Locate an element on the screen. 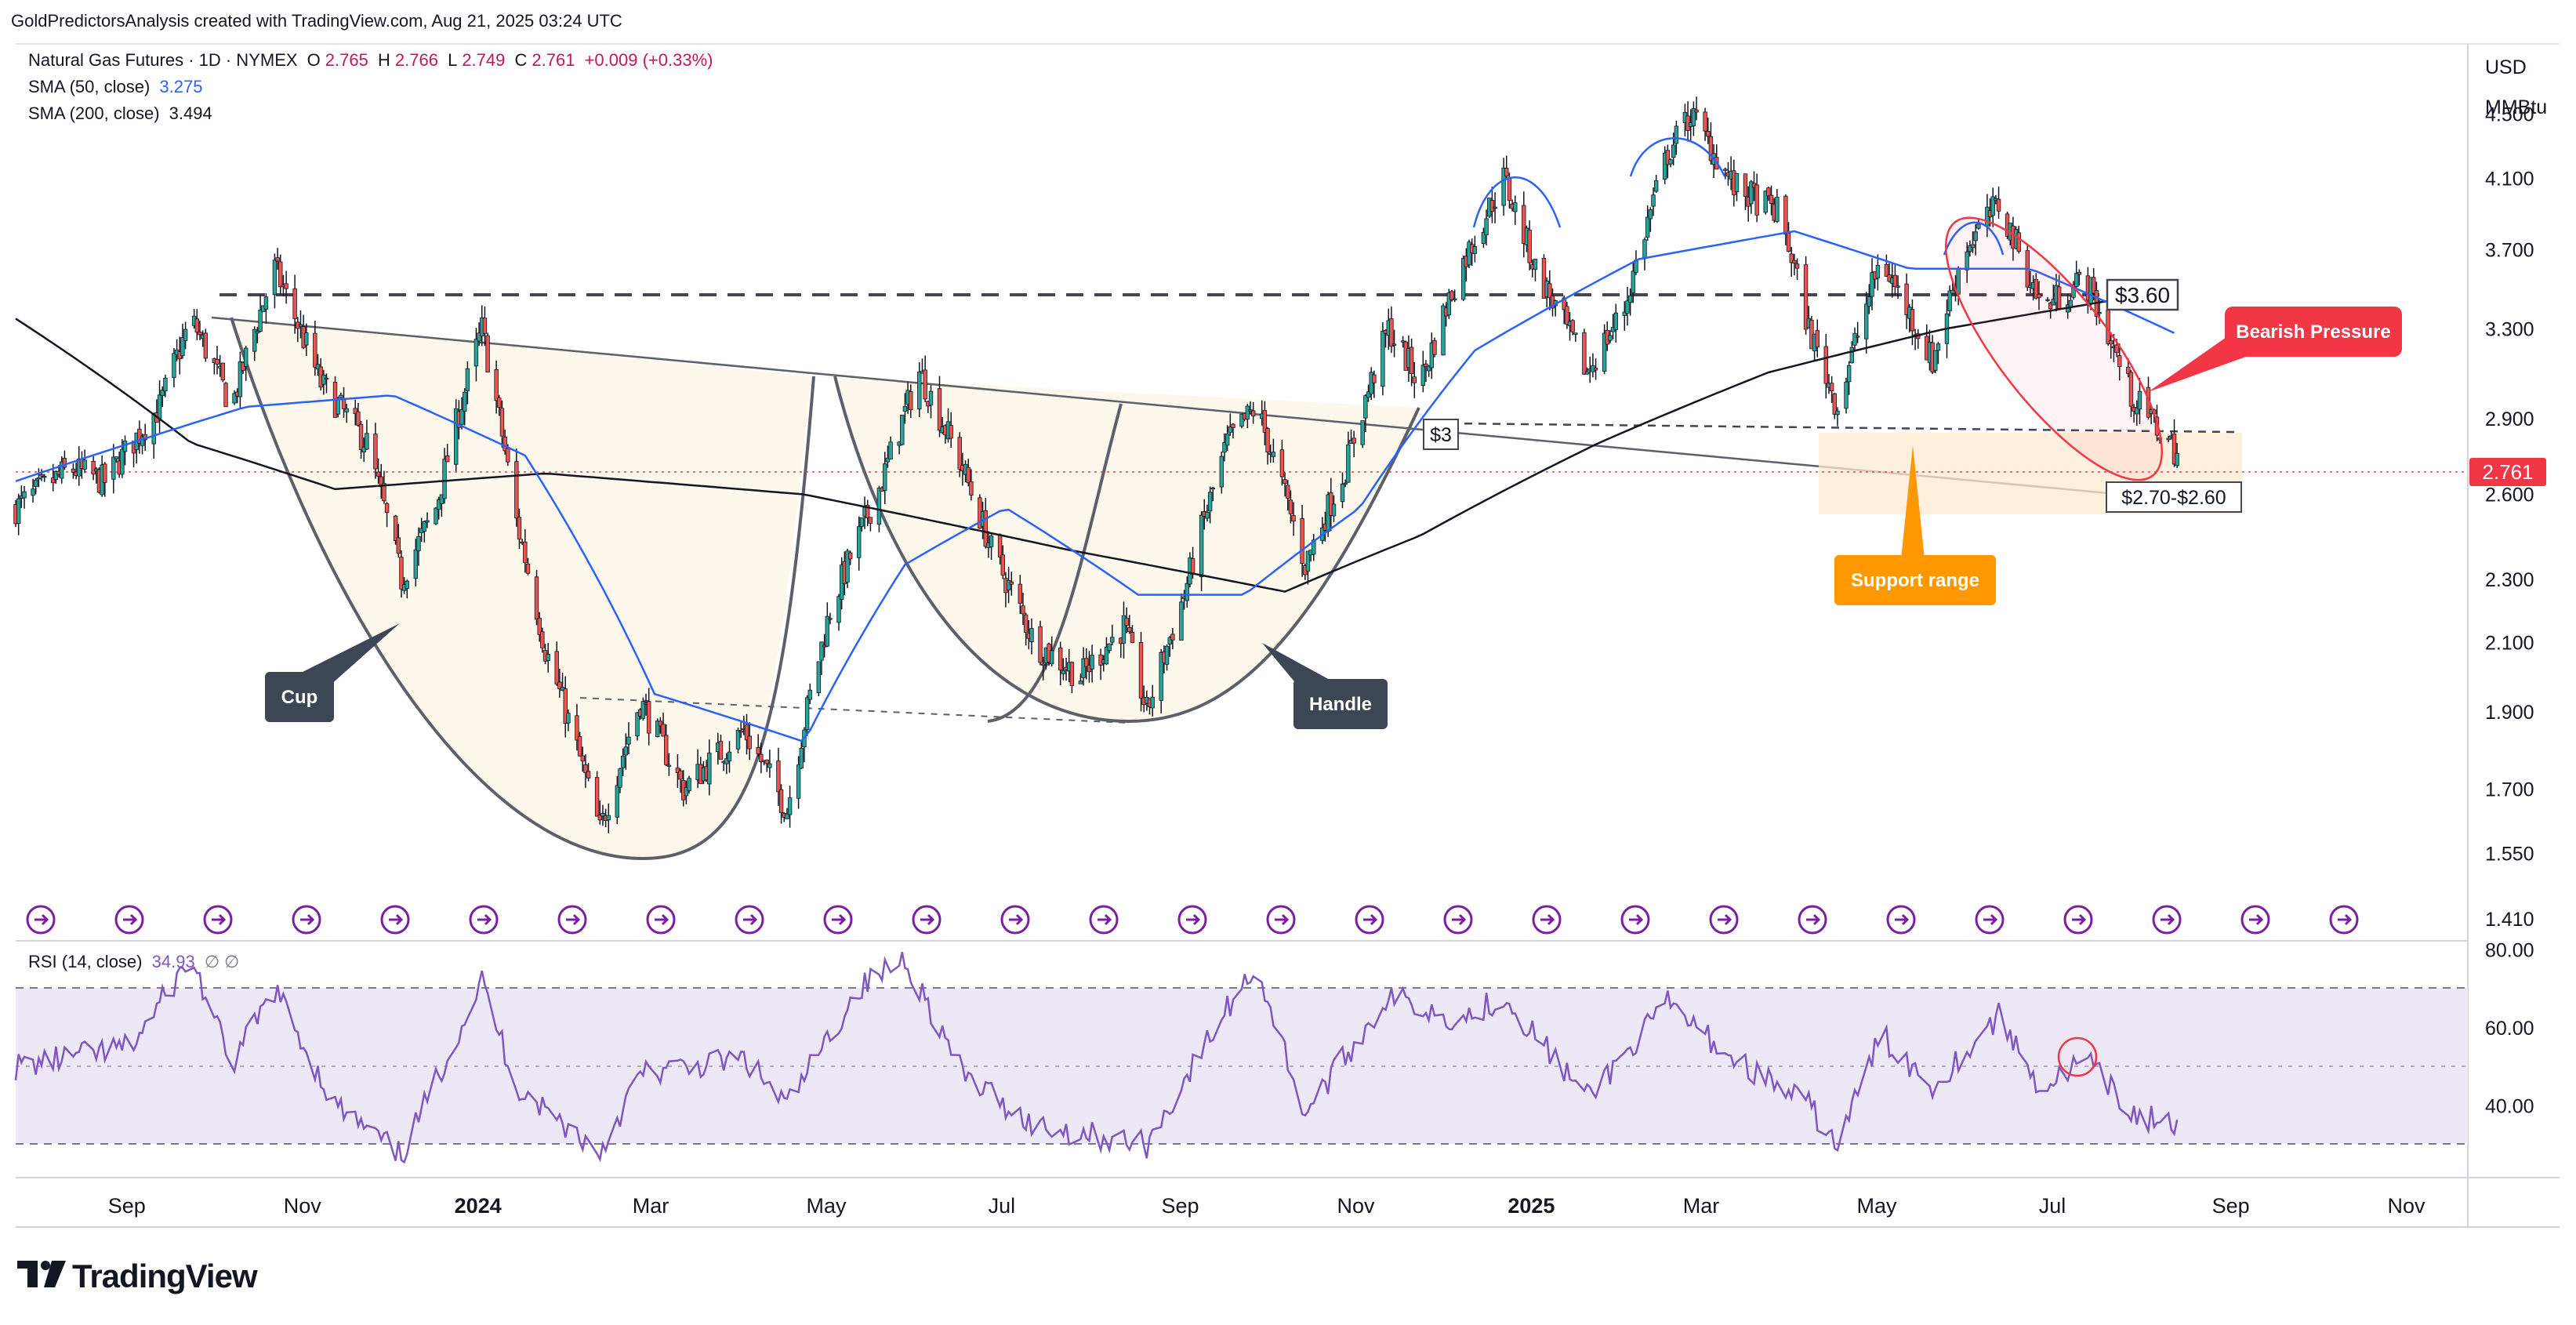  handle-callout: Handle is located at coordinates (1325, 686).